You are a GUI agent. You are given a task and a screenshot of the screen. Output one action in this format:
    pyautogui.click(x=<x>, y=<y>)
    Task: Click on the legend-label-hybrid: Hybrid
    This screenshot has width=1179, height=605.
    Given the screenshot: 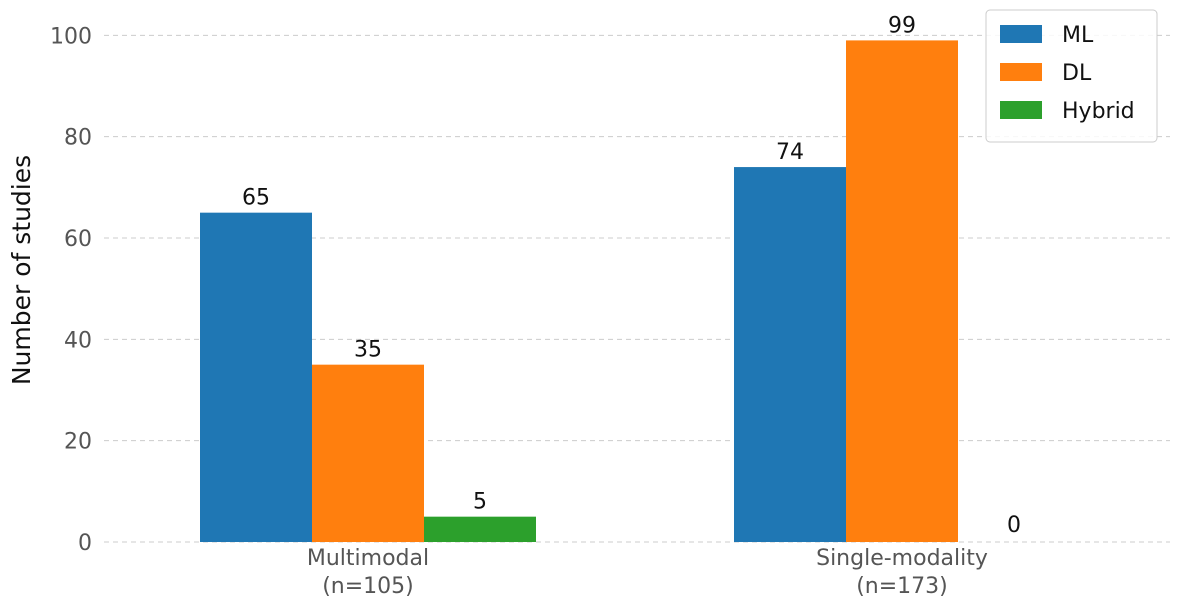 What is the action you would take?
    pyautogui.click(x=1098, y=111)
    